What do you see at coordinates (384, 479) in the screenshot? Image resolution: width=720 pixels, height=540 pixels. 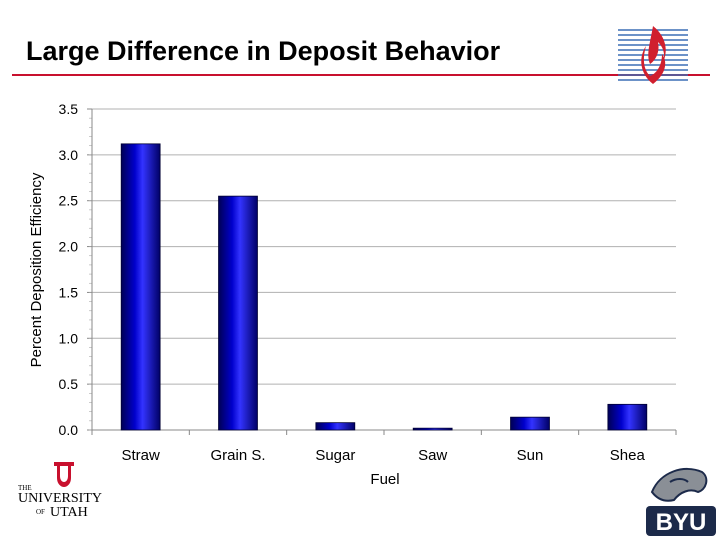 I see `x-axis-label: Fuel` at bounding box center [384, 479].